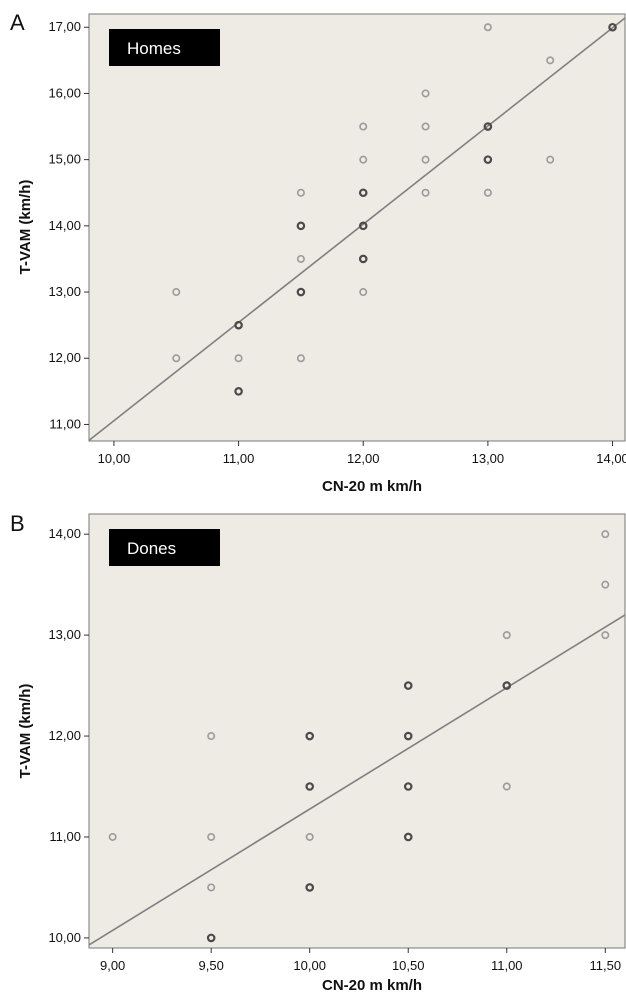 The width and height of the screenshot is (626, 996). What do you see at coordinates (154, 48) in the screenshot?
I see `legend-label-a: Homes` at bounding box center [154, 48].